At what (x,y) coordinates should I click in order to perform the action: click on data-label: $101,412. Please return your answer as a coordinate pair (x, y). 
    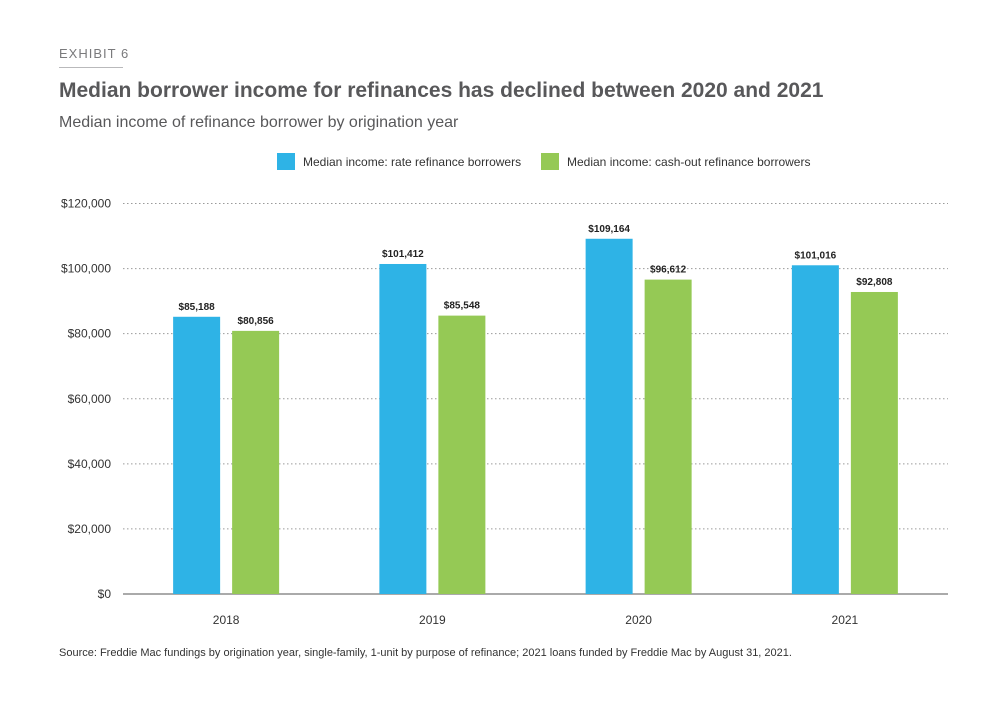
    Looking at the image, I should click on (403, 254).